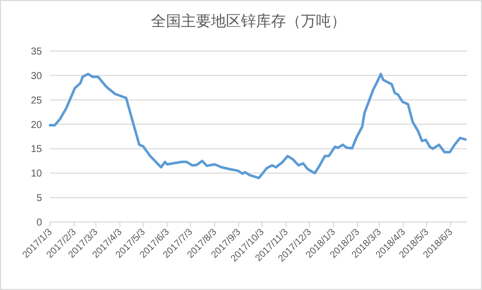 The width and height of the screenshot is (482, 290). What do you see at coordinates (39, 223) in the screenshot?
I see `y-tick-label: 0` at bounding box center [39, 223].